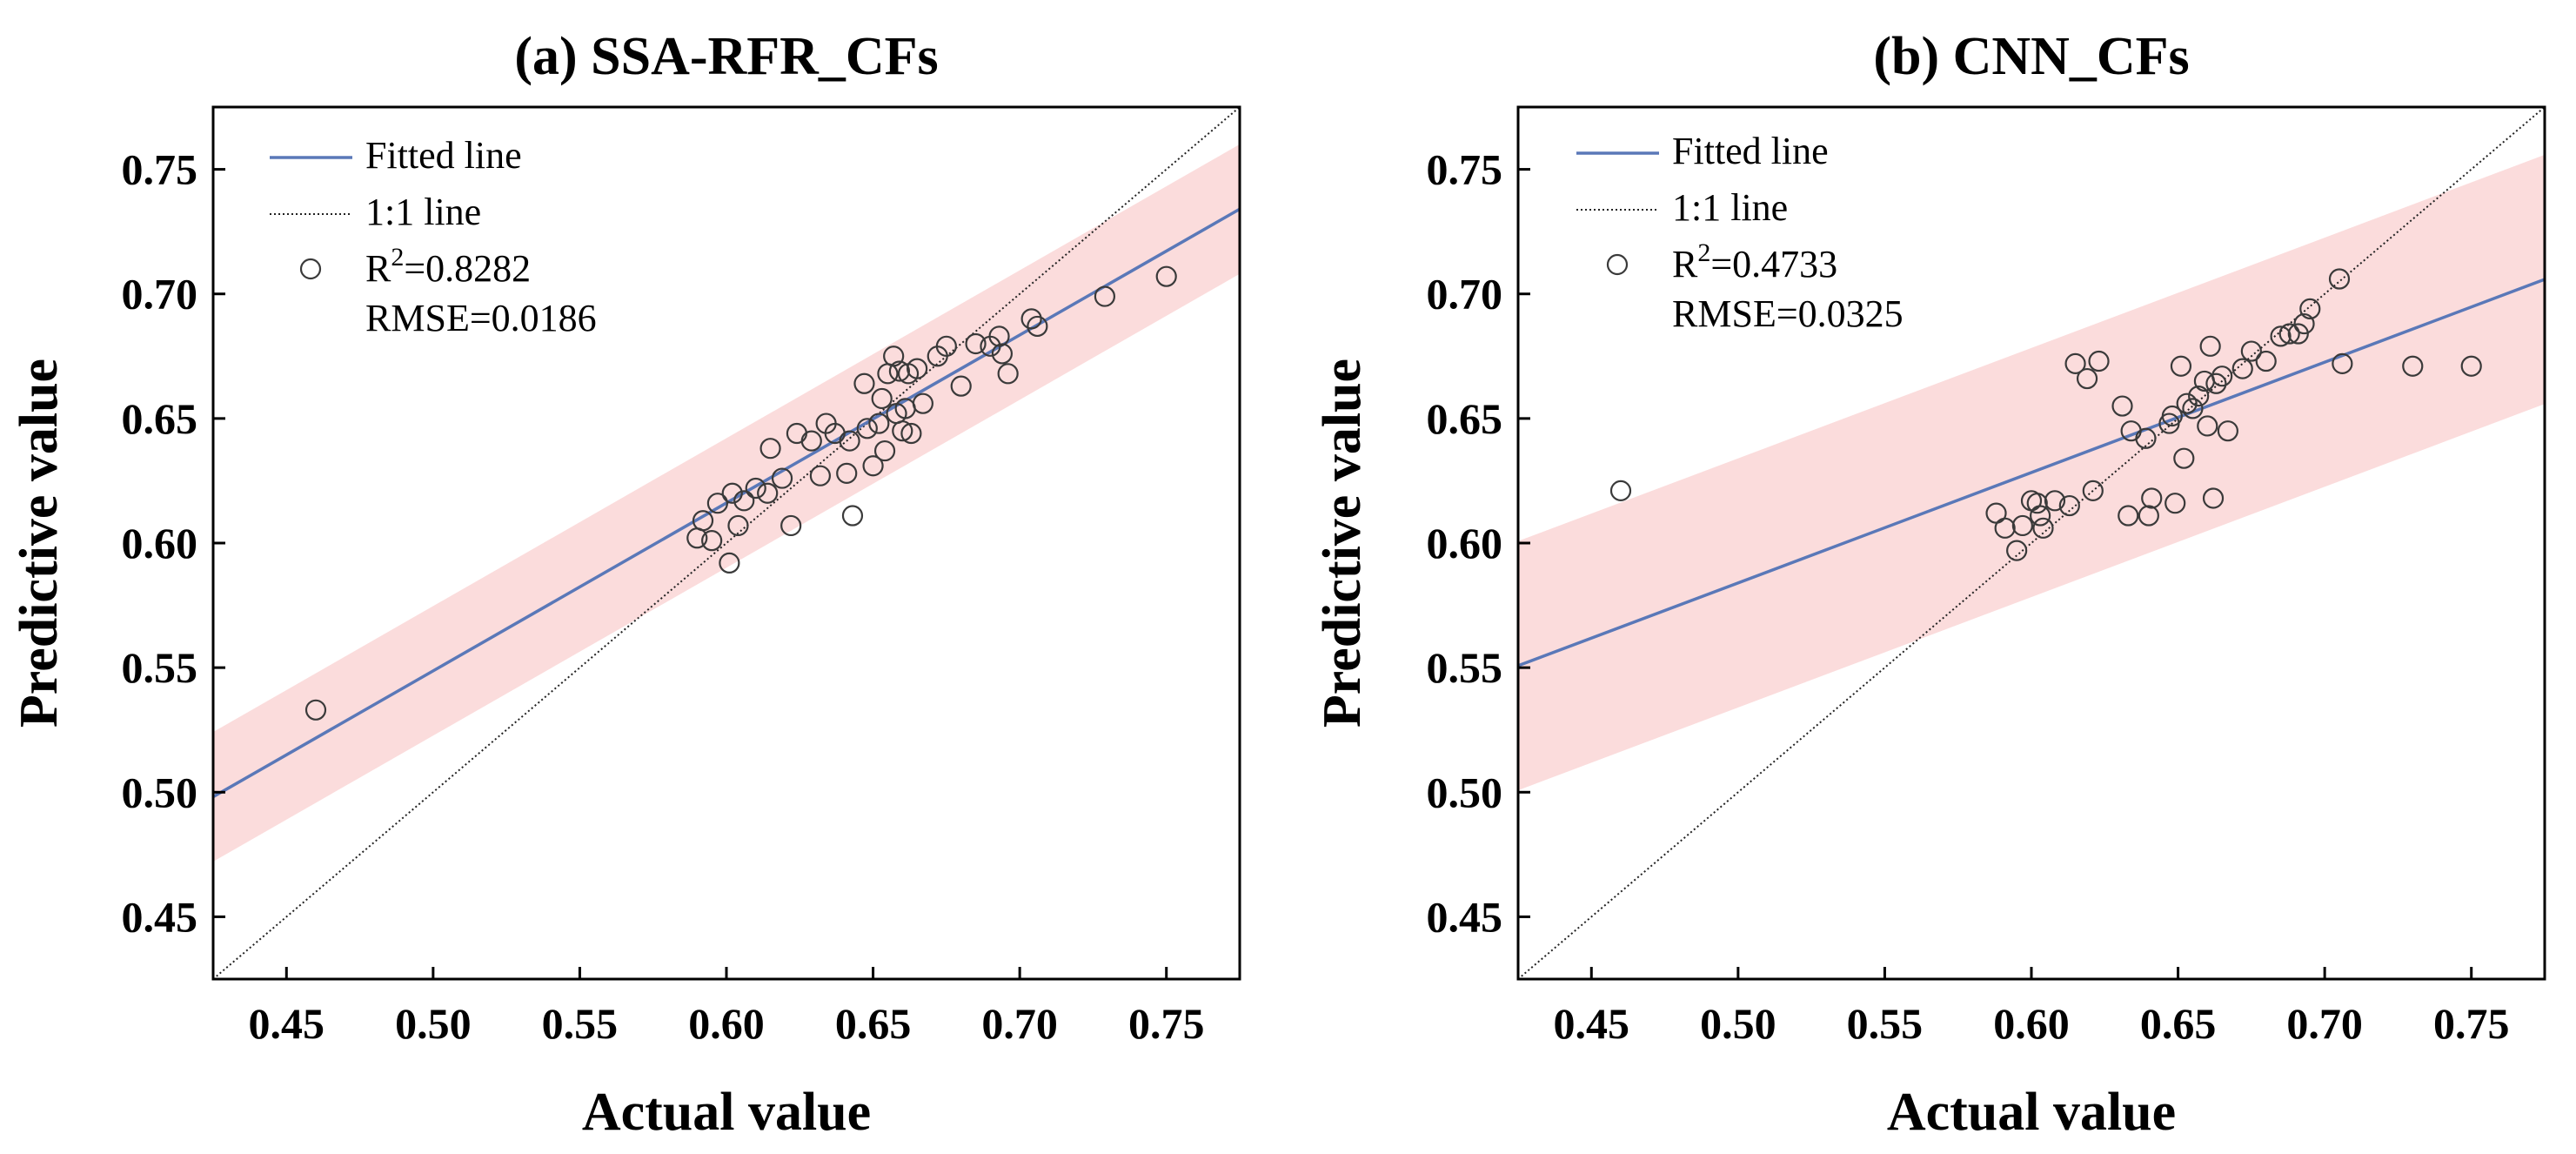 This screenshot has width=2576, height=1154. What do you see at coordinates (1788, 314) in the screenshot?
I see `legend-rmse-label: RMSE=0.0325` at bounding box center [1788, 314].